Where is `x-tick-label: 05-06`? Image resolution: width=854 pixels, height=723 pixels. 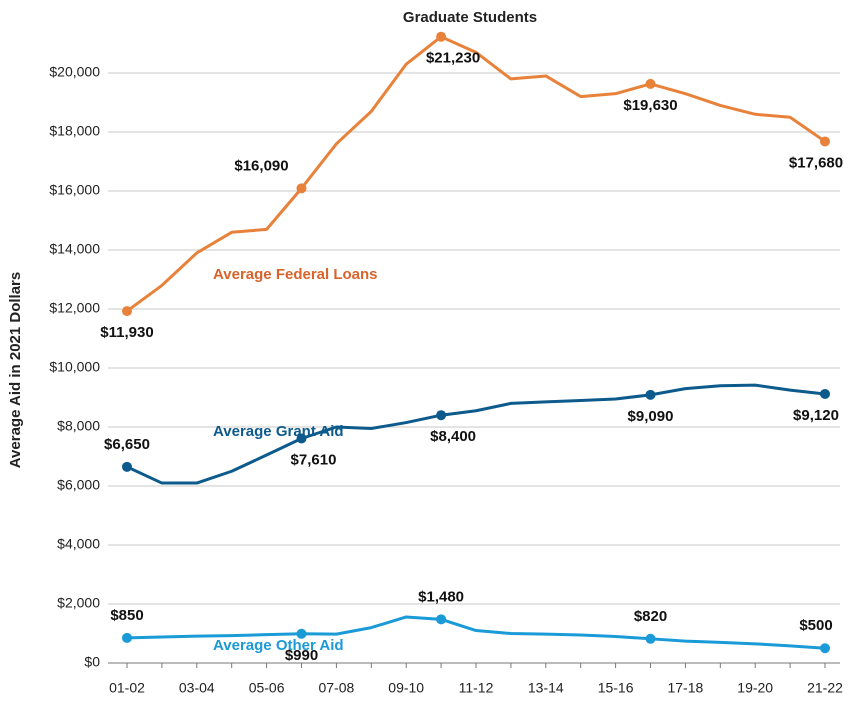
x-tick-label: 05-06 is located at coordinates (267, 688).